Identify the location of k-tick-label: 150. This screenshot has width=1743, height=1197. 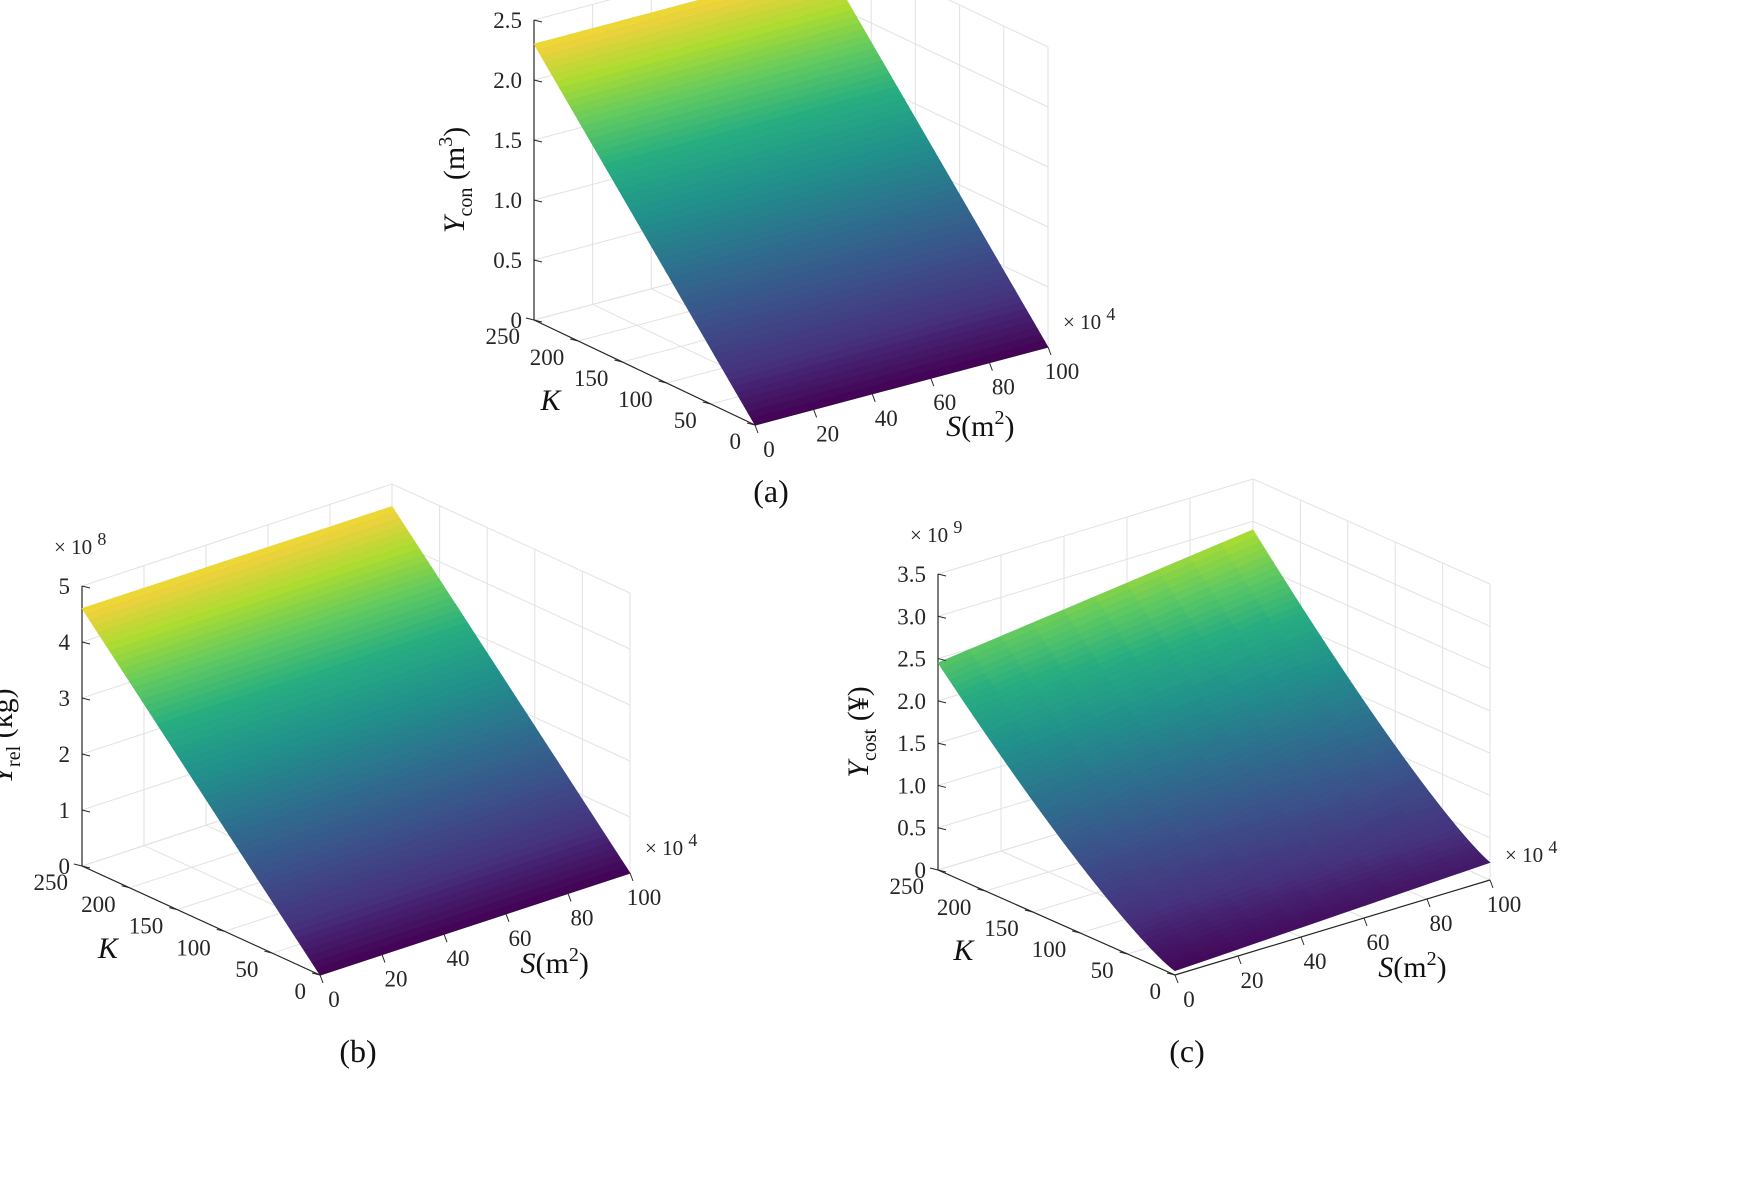
(591, 378).